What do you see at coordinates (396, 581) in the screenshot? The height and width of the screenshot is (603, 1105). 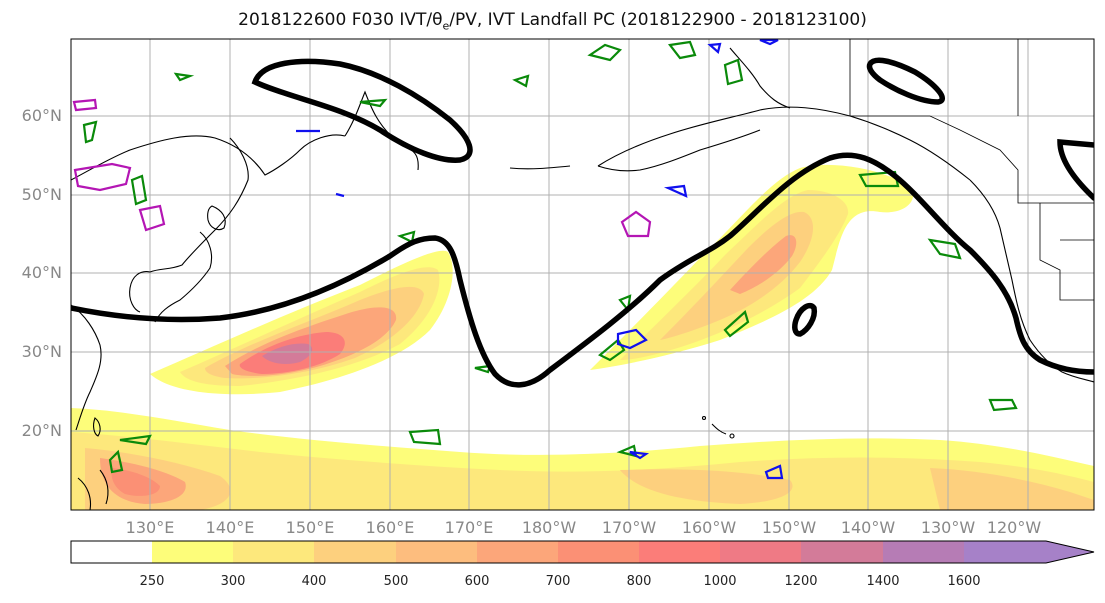 I see `colorbar-label: 500` at bounding box center [396, 581].